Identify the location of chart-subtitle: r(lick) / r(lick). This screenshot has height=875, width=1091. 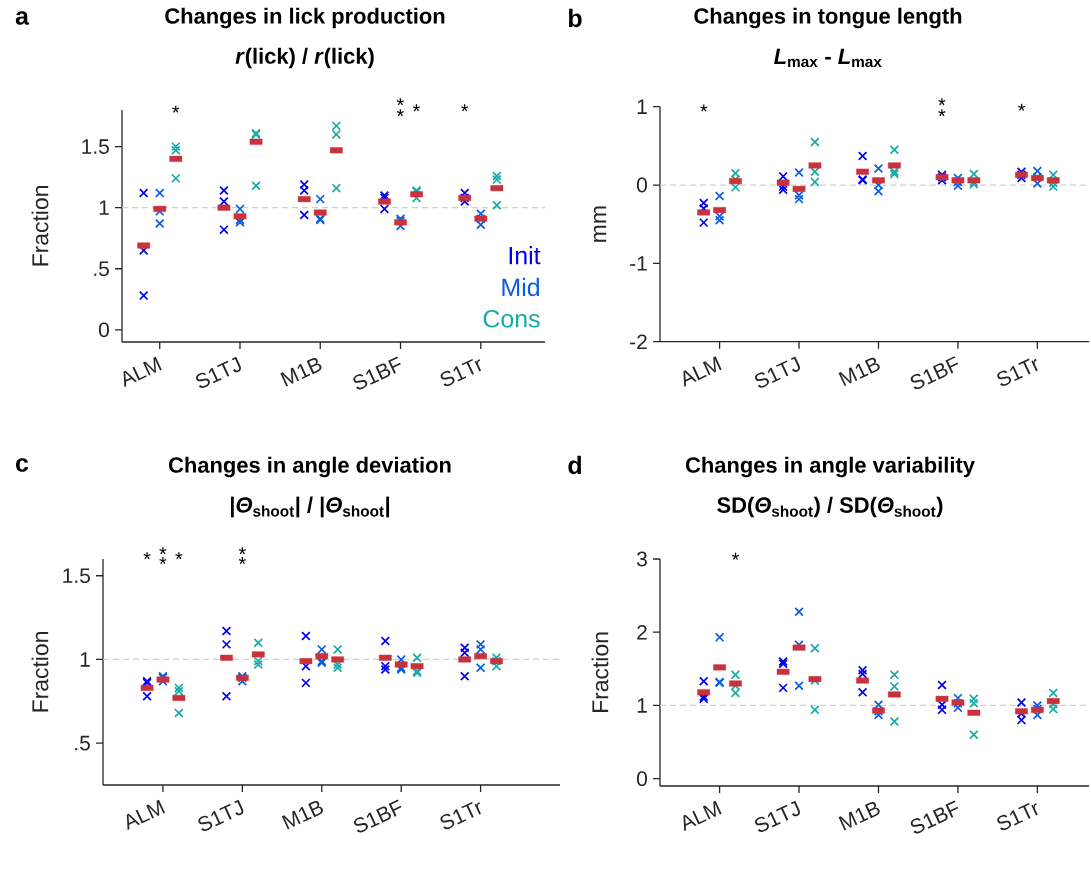
(304, 58).